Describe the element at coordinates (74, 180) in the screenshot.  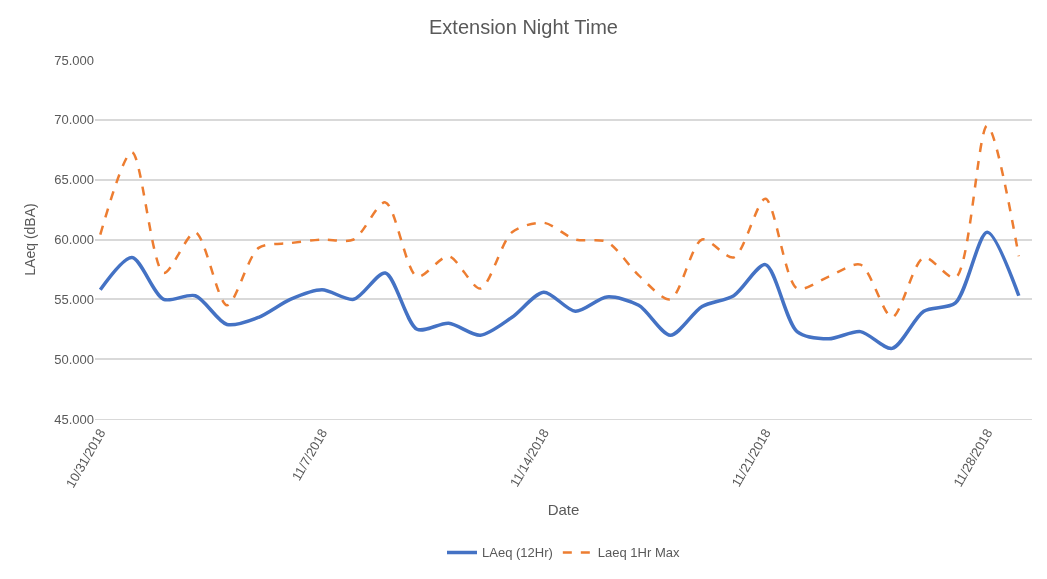
I see `y-tick-label: 65.000` at that location.